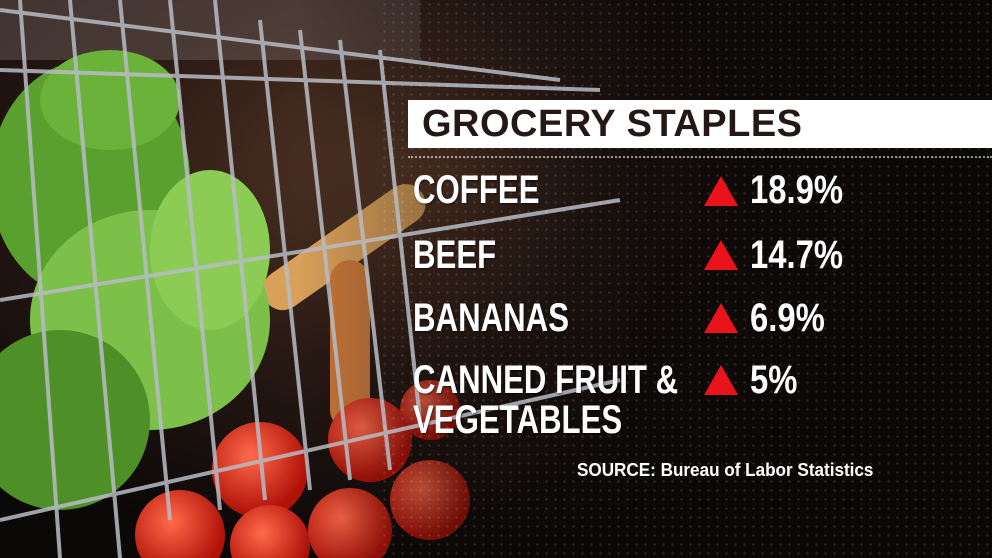 The width and height of the screenshot is (992, 558). I want to click on graphic-title: GROCERY STAPLES, so click(612, 124).